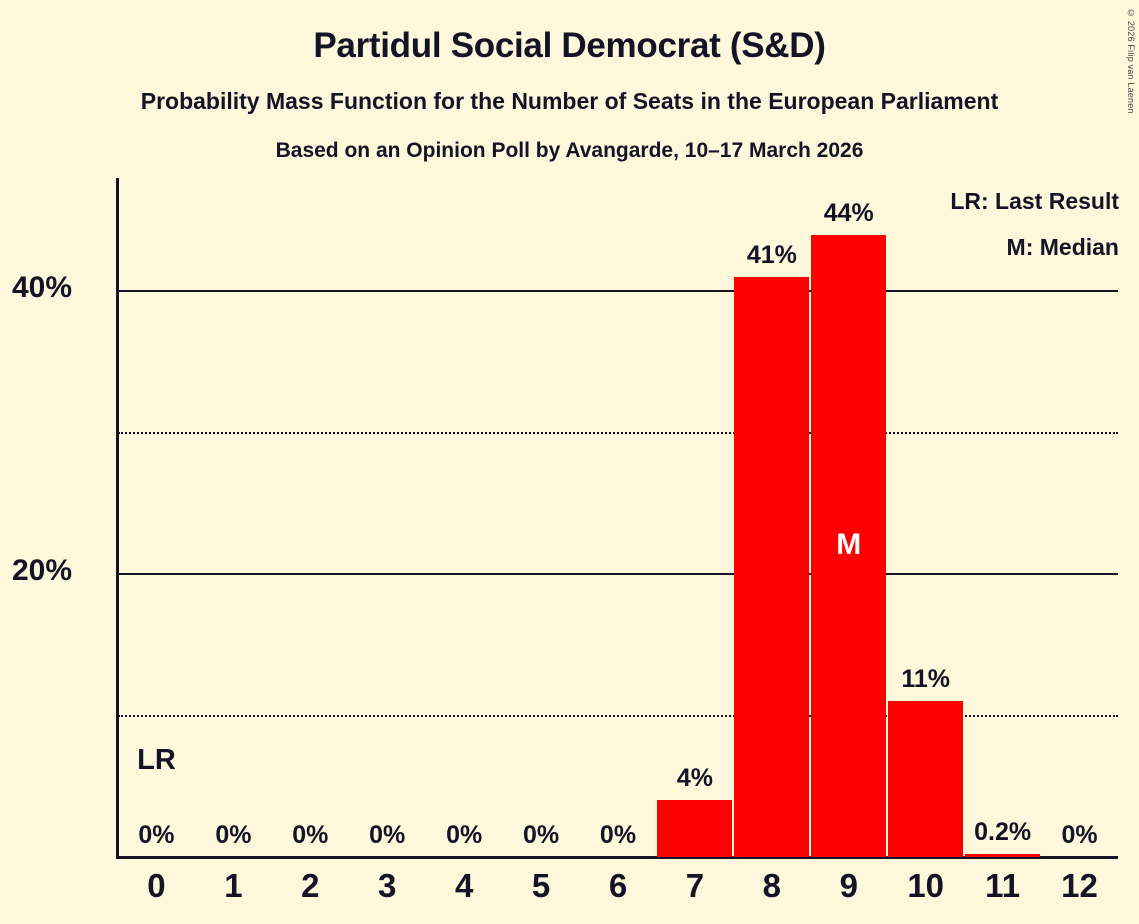 The width and height of the screenshot is (1139, 924). I want to click on page-title: Partidul Social Democrat (S&D), so click(569, 45).